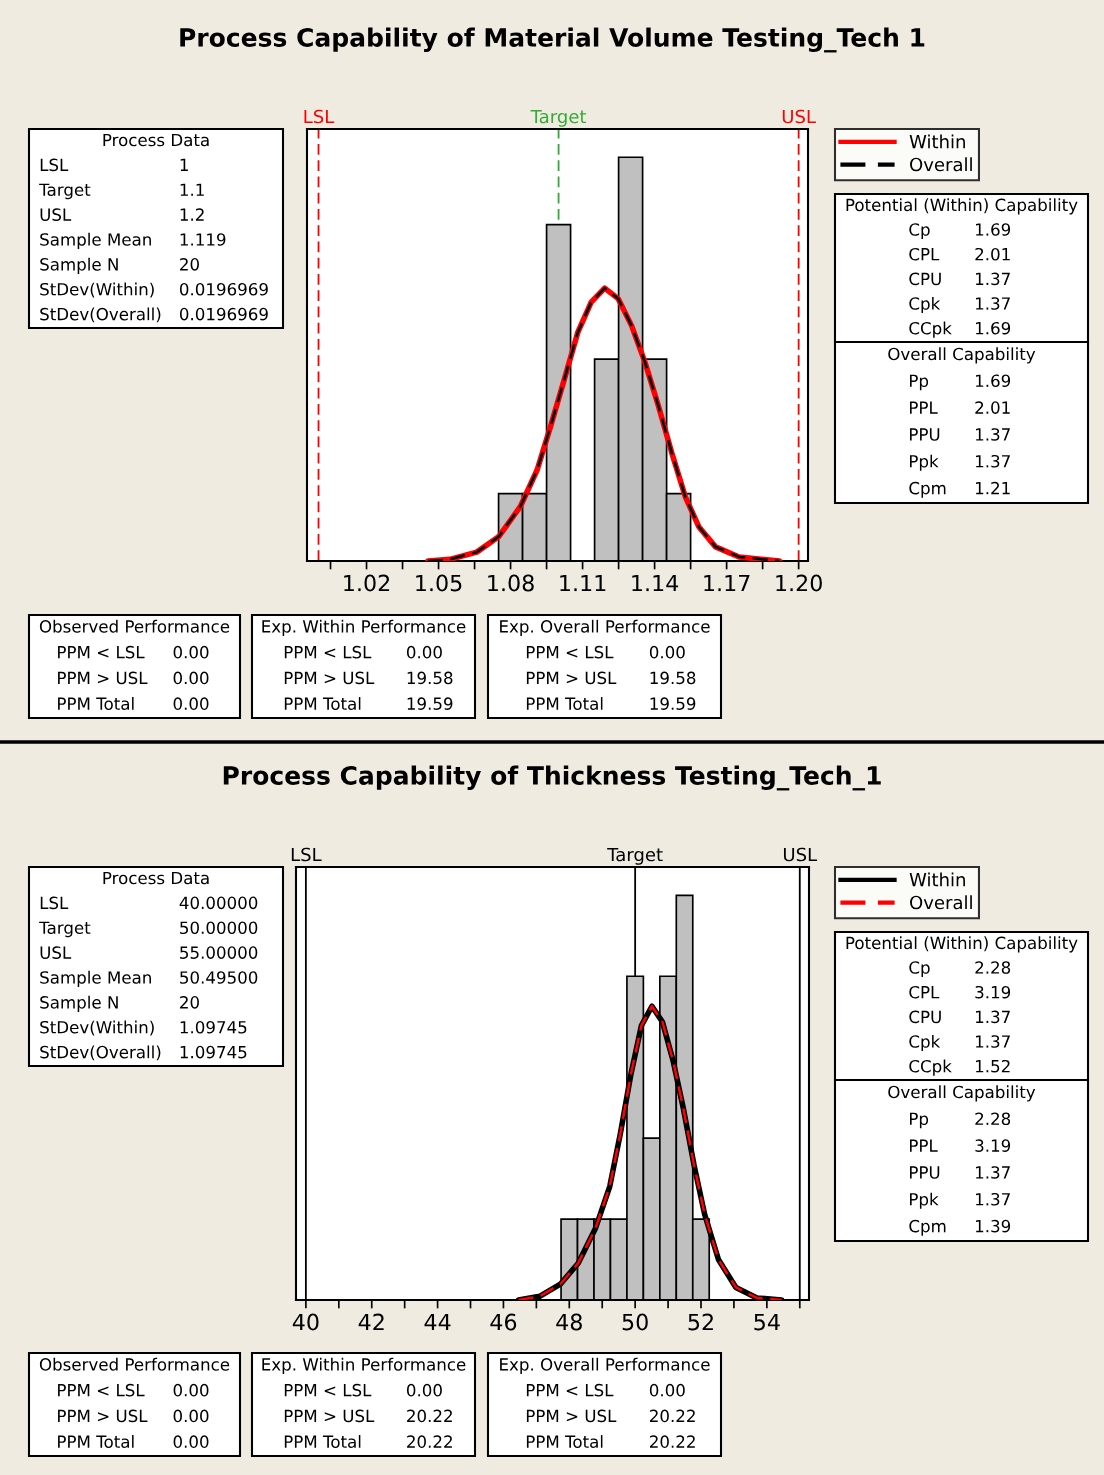 The image size is (1104, 1475). What do you see at coordinates (799, 583) in the screenshot?
I see `x-tick-label: 1.20` at bounding box center [799, 583].